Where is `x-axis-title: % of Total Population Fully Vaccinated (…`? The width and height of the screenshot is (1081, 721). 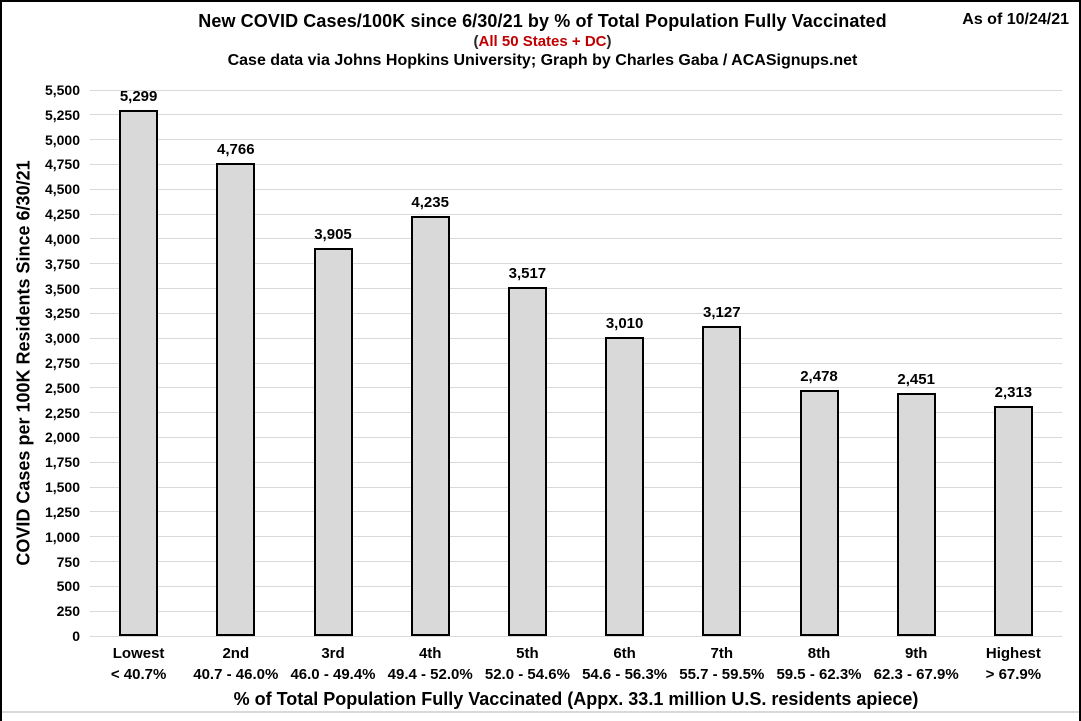 x-axis-title: % of Total Population Fully Vaccinated (… is located at coordinates (576, 699).